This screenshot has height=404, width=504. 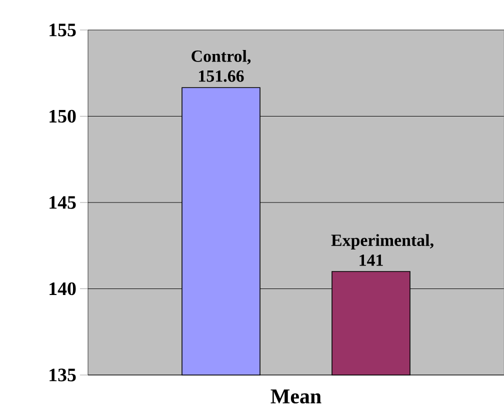 What do you see at coordinates (296, 397) in the screenshot?
I see `x-tick-label: Mean` at bounding box center [296, 397].